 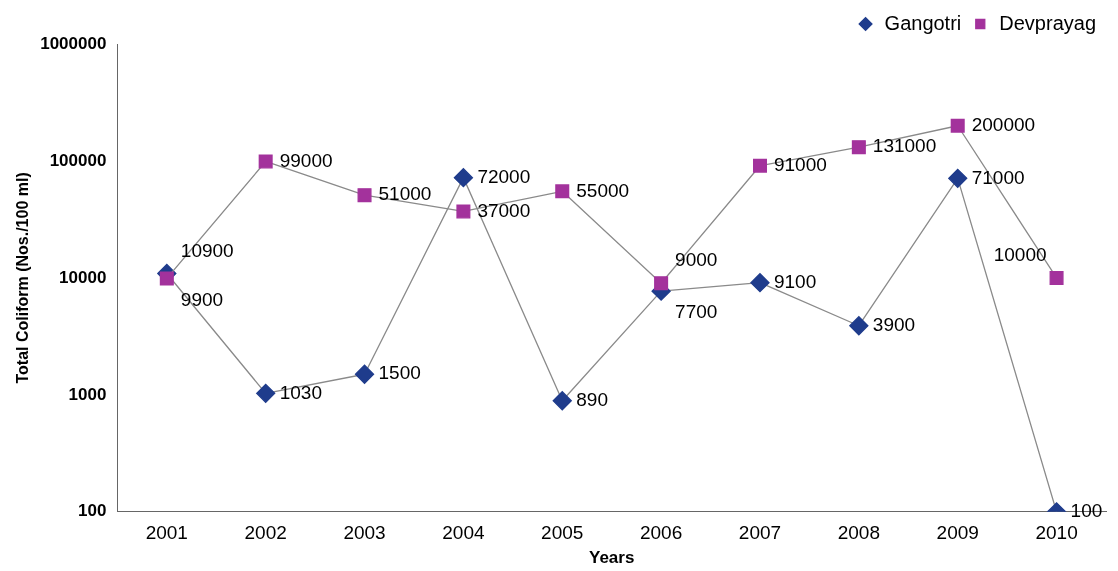 I want to click on y-tick-label: 1000, so click(x=87, y=394).